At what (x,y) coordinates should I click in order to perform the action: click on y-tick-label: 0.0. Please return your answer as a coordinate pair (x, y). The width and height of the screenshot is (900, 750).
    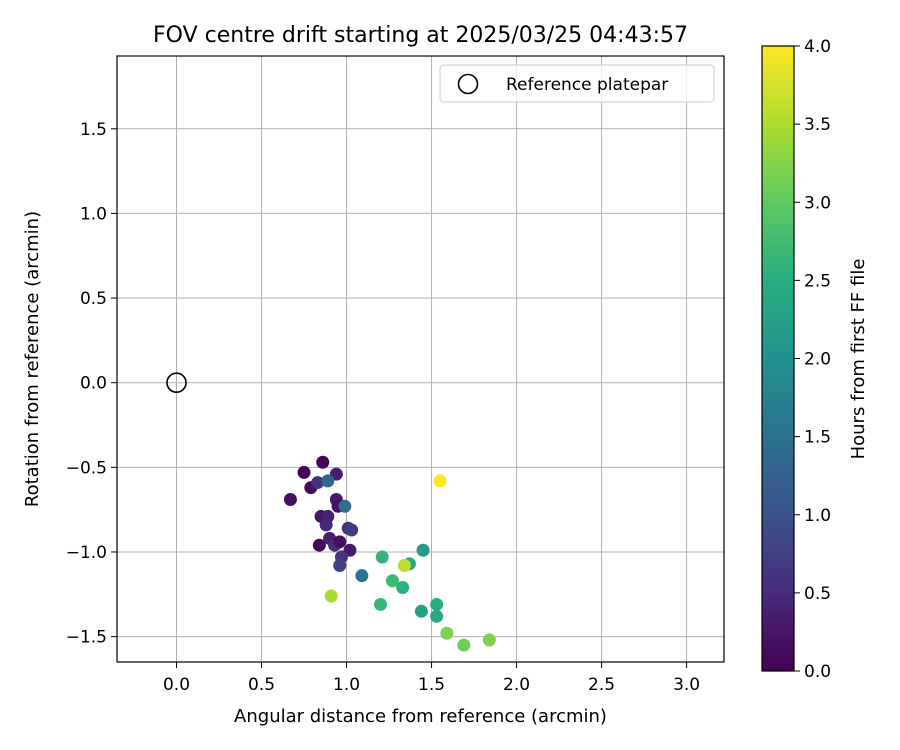
    Looking at the image, I should click on (93, 384).